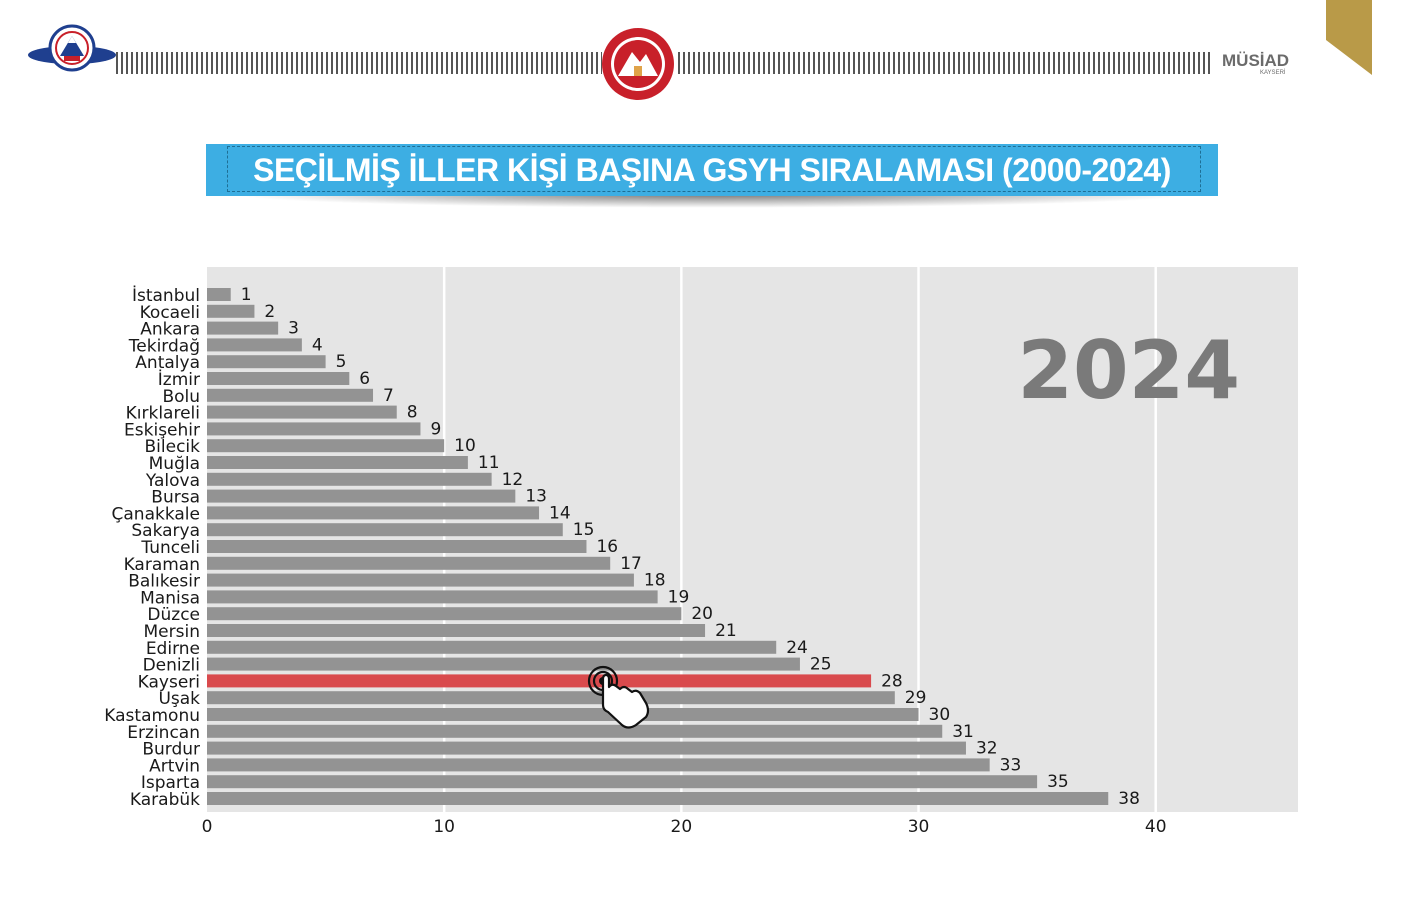 The height and width of the screenshot is (916, 1423). I want to click on bar-value-label: 19, so click(679, 597).